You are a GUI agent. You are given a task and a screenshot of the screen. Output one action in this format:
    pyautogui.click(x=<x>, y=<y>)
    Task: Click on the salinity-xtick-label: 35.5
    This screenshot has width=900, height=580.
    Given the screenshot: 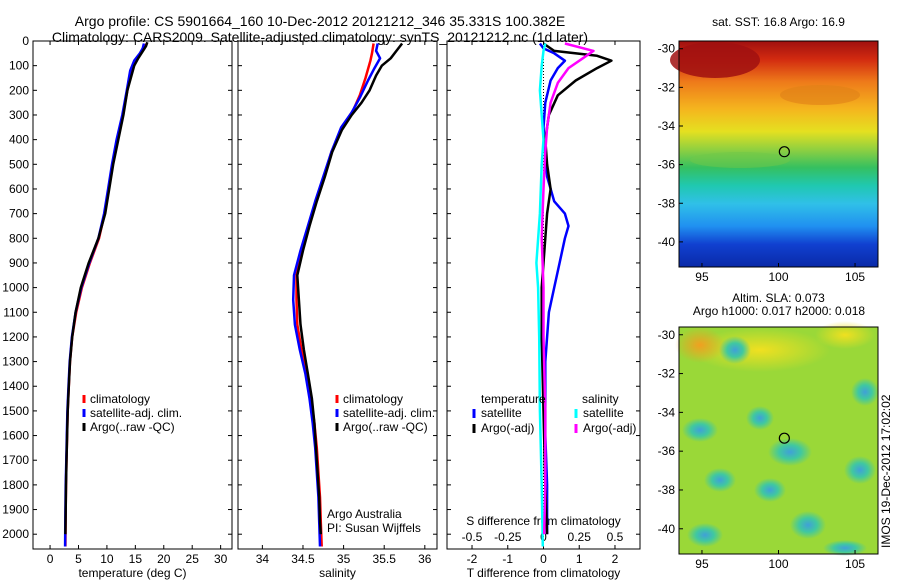 What is the action you would take?
    pyautogui.click(x=385, y=559)
    